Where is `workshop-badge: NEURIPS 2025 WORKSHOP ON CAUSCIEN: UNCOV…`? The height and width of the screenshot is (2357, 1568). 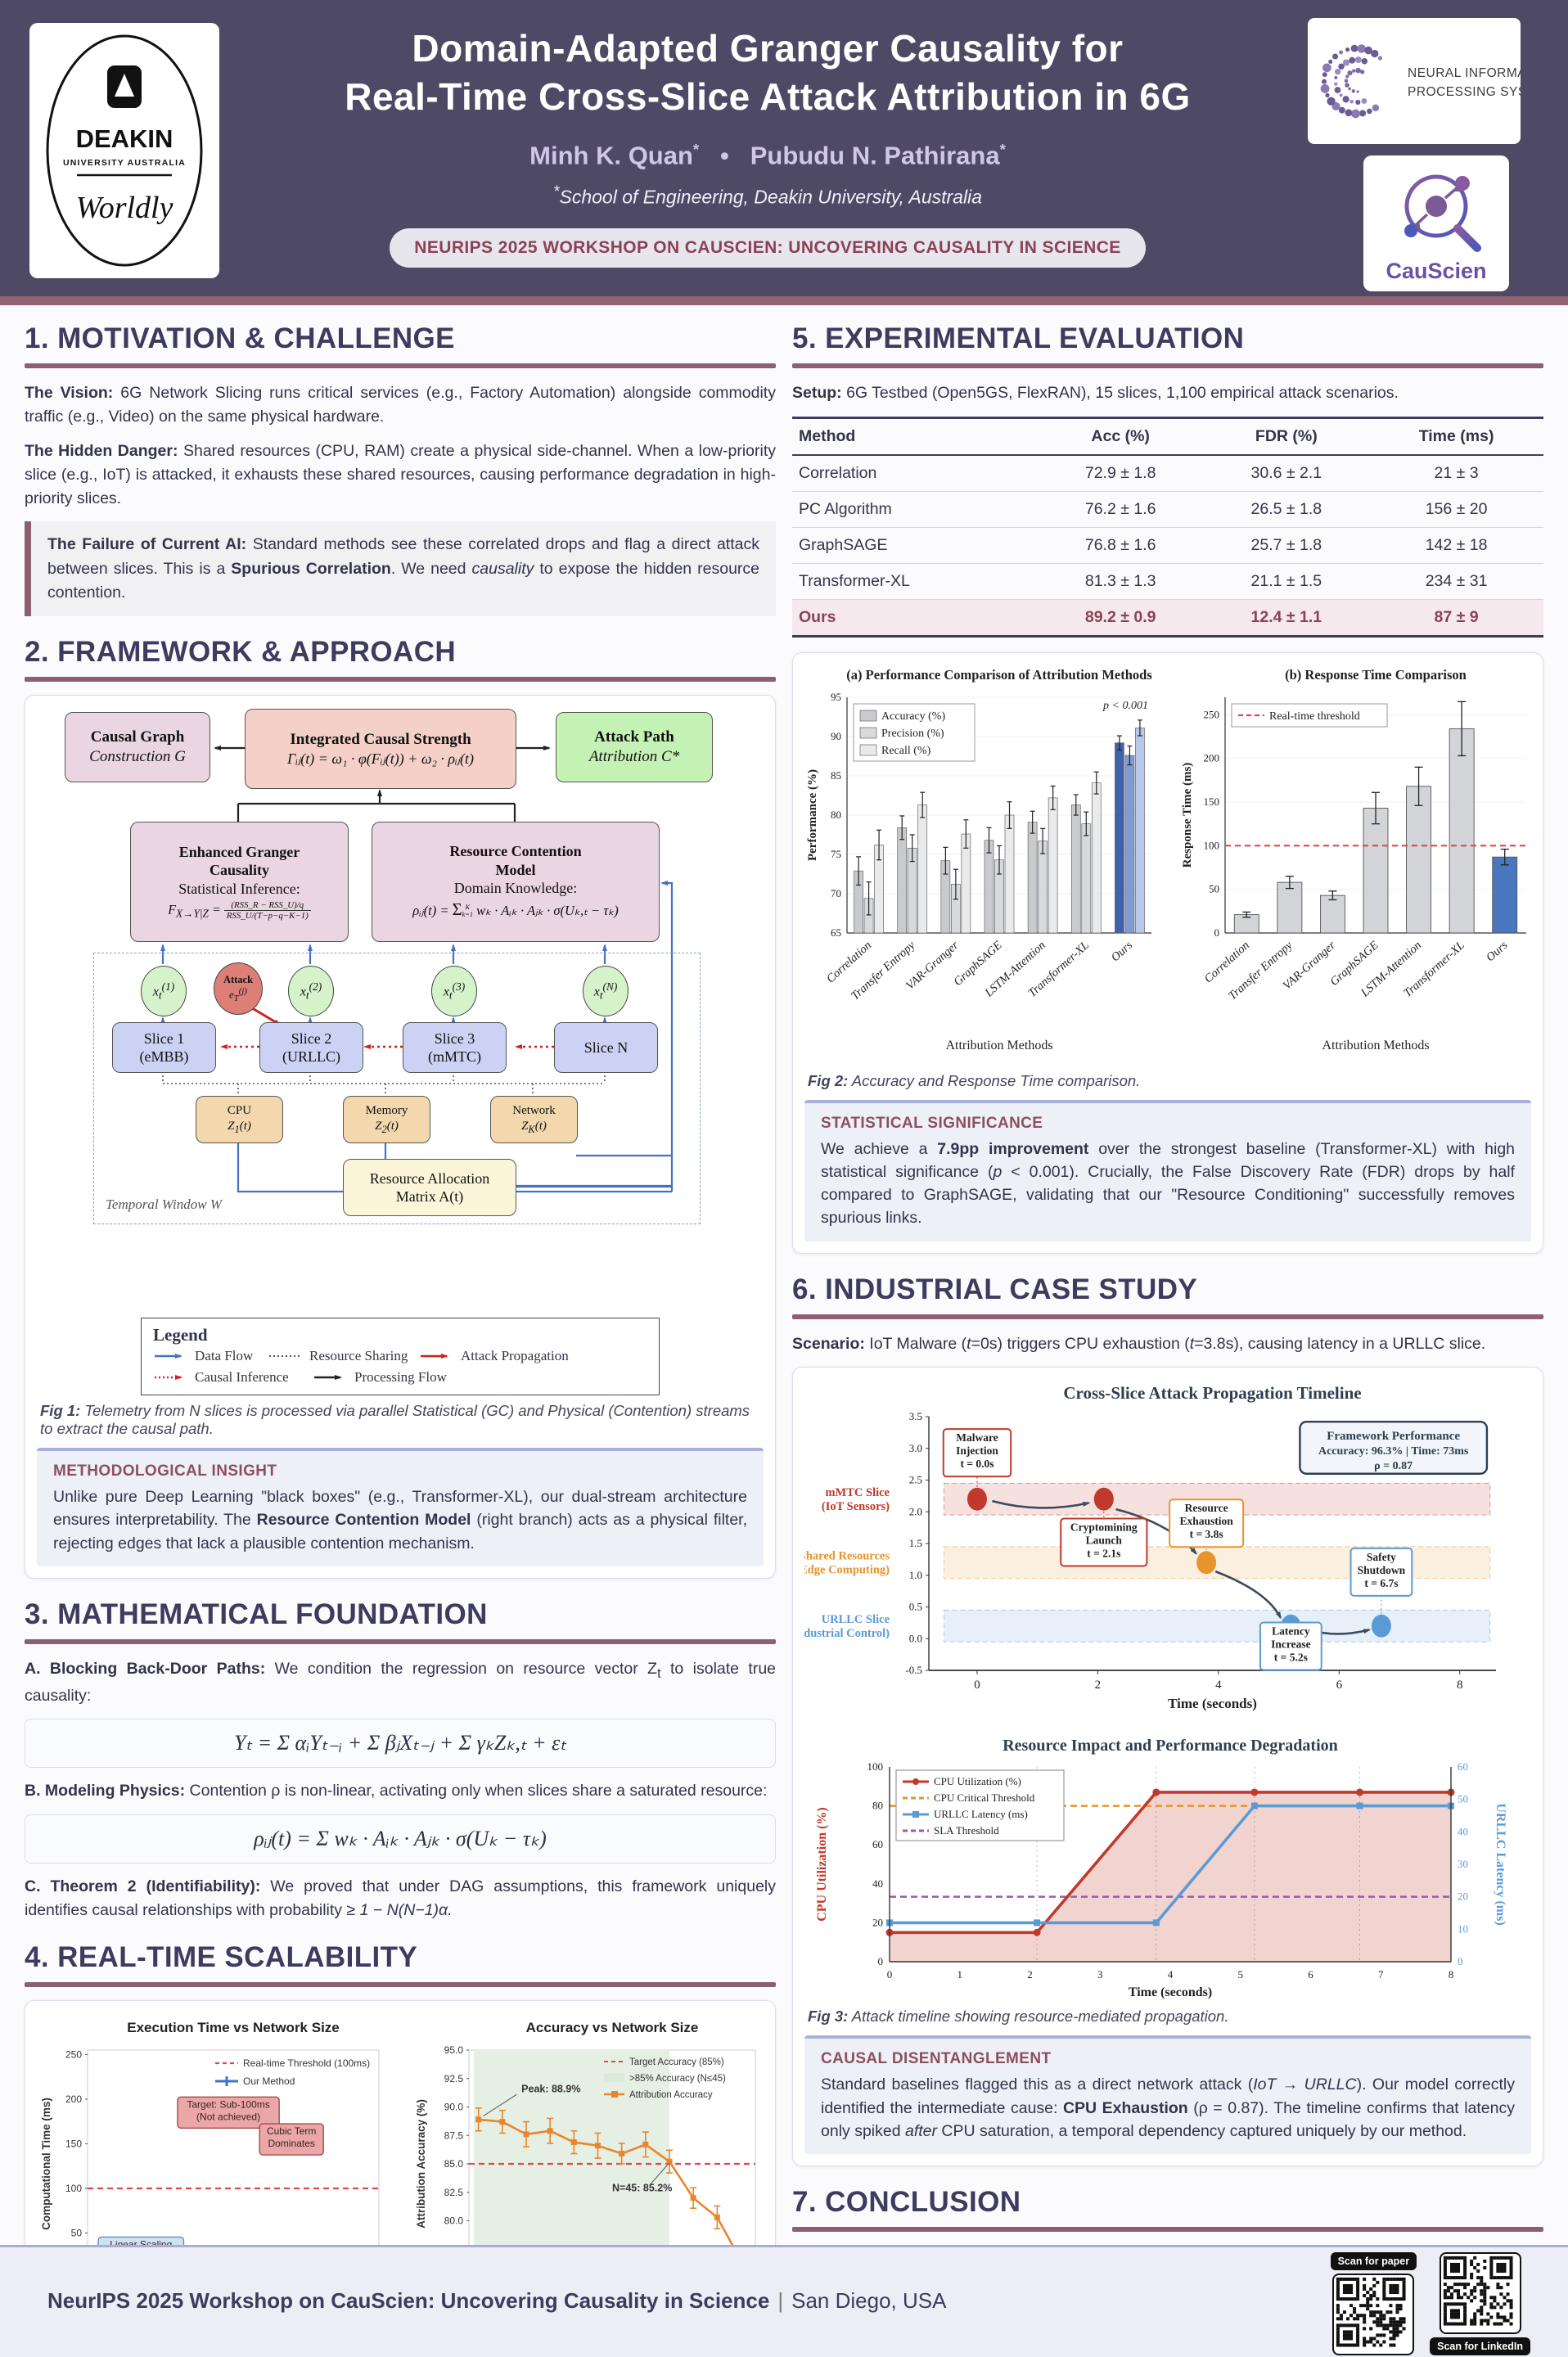
workshop-badge: NEURIPS 2025 WORKSHOP ON CAUSCIEN: UNCOV… is located at coordinates (768, 248).